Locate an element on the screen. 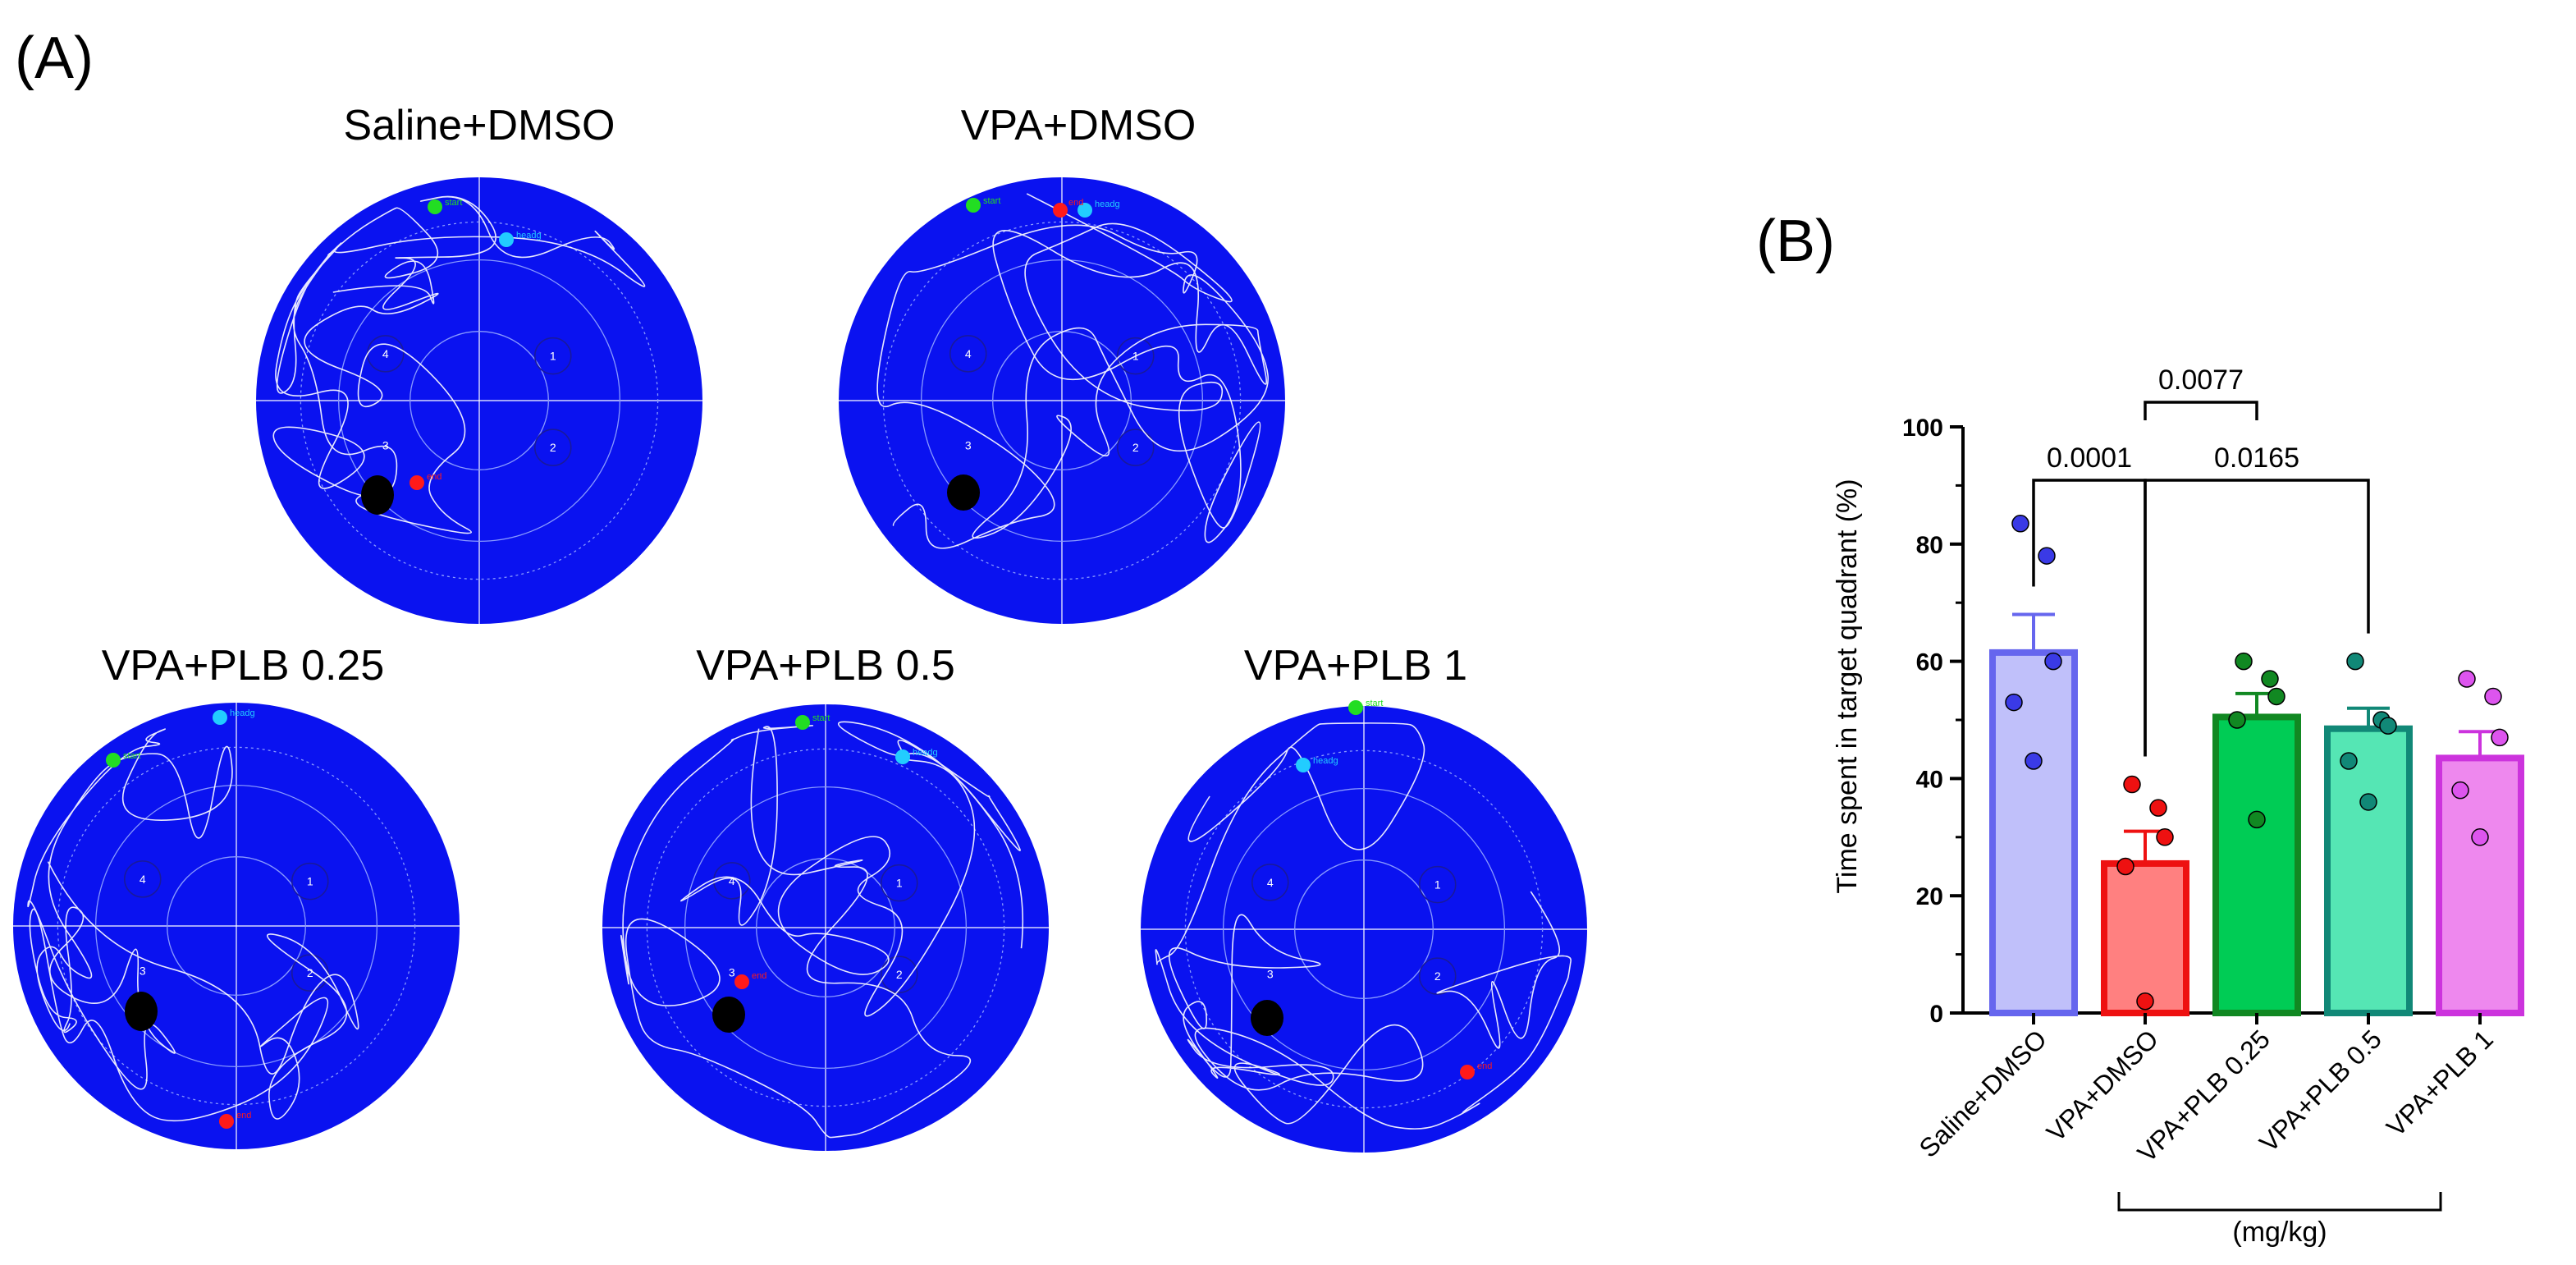 The width and height of the screenshot is (2576, 1265). p-value-label: 0.0077 is located at coordinates (2201, 380).